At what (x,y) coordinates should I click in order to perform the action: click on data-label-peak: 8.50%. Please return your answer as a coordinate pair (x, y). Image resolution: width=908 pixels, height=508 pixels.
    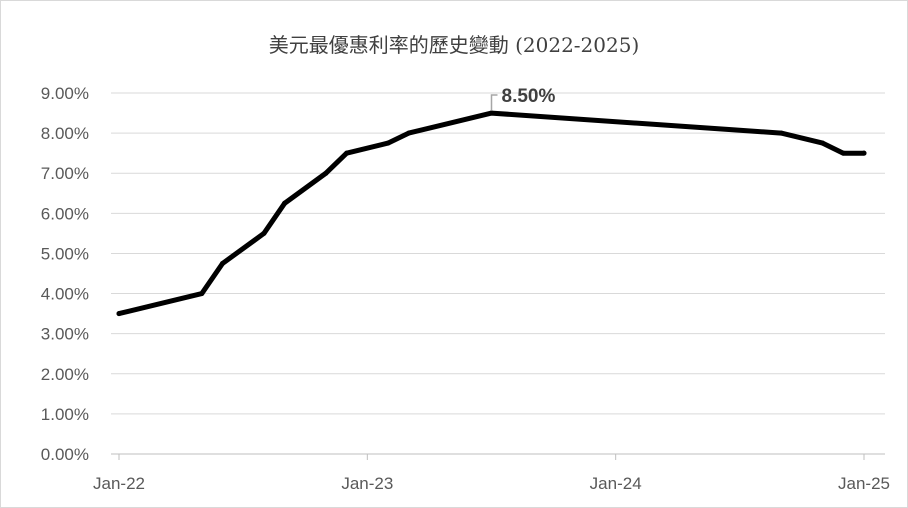
    Looking at the image, I should click on (529, 96).